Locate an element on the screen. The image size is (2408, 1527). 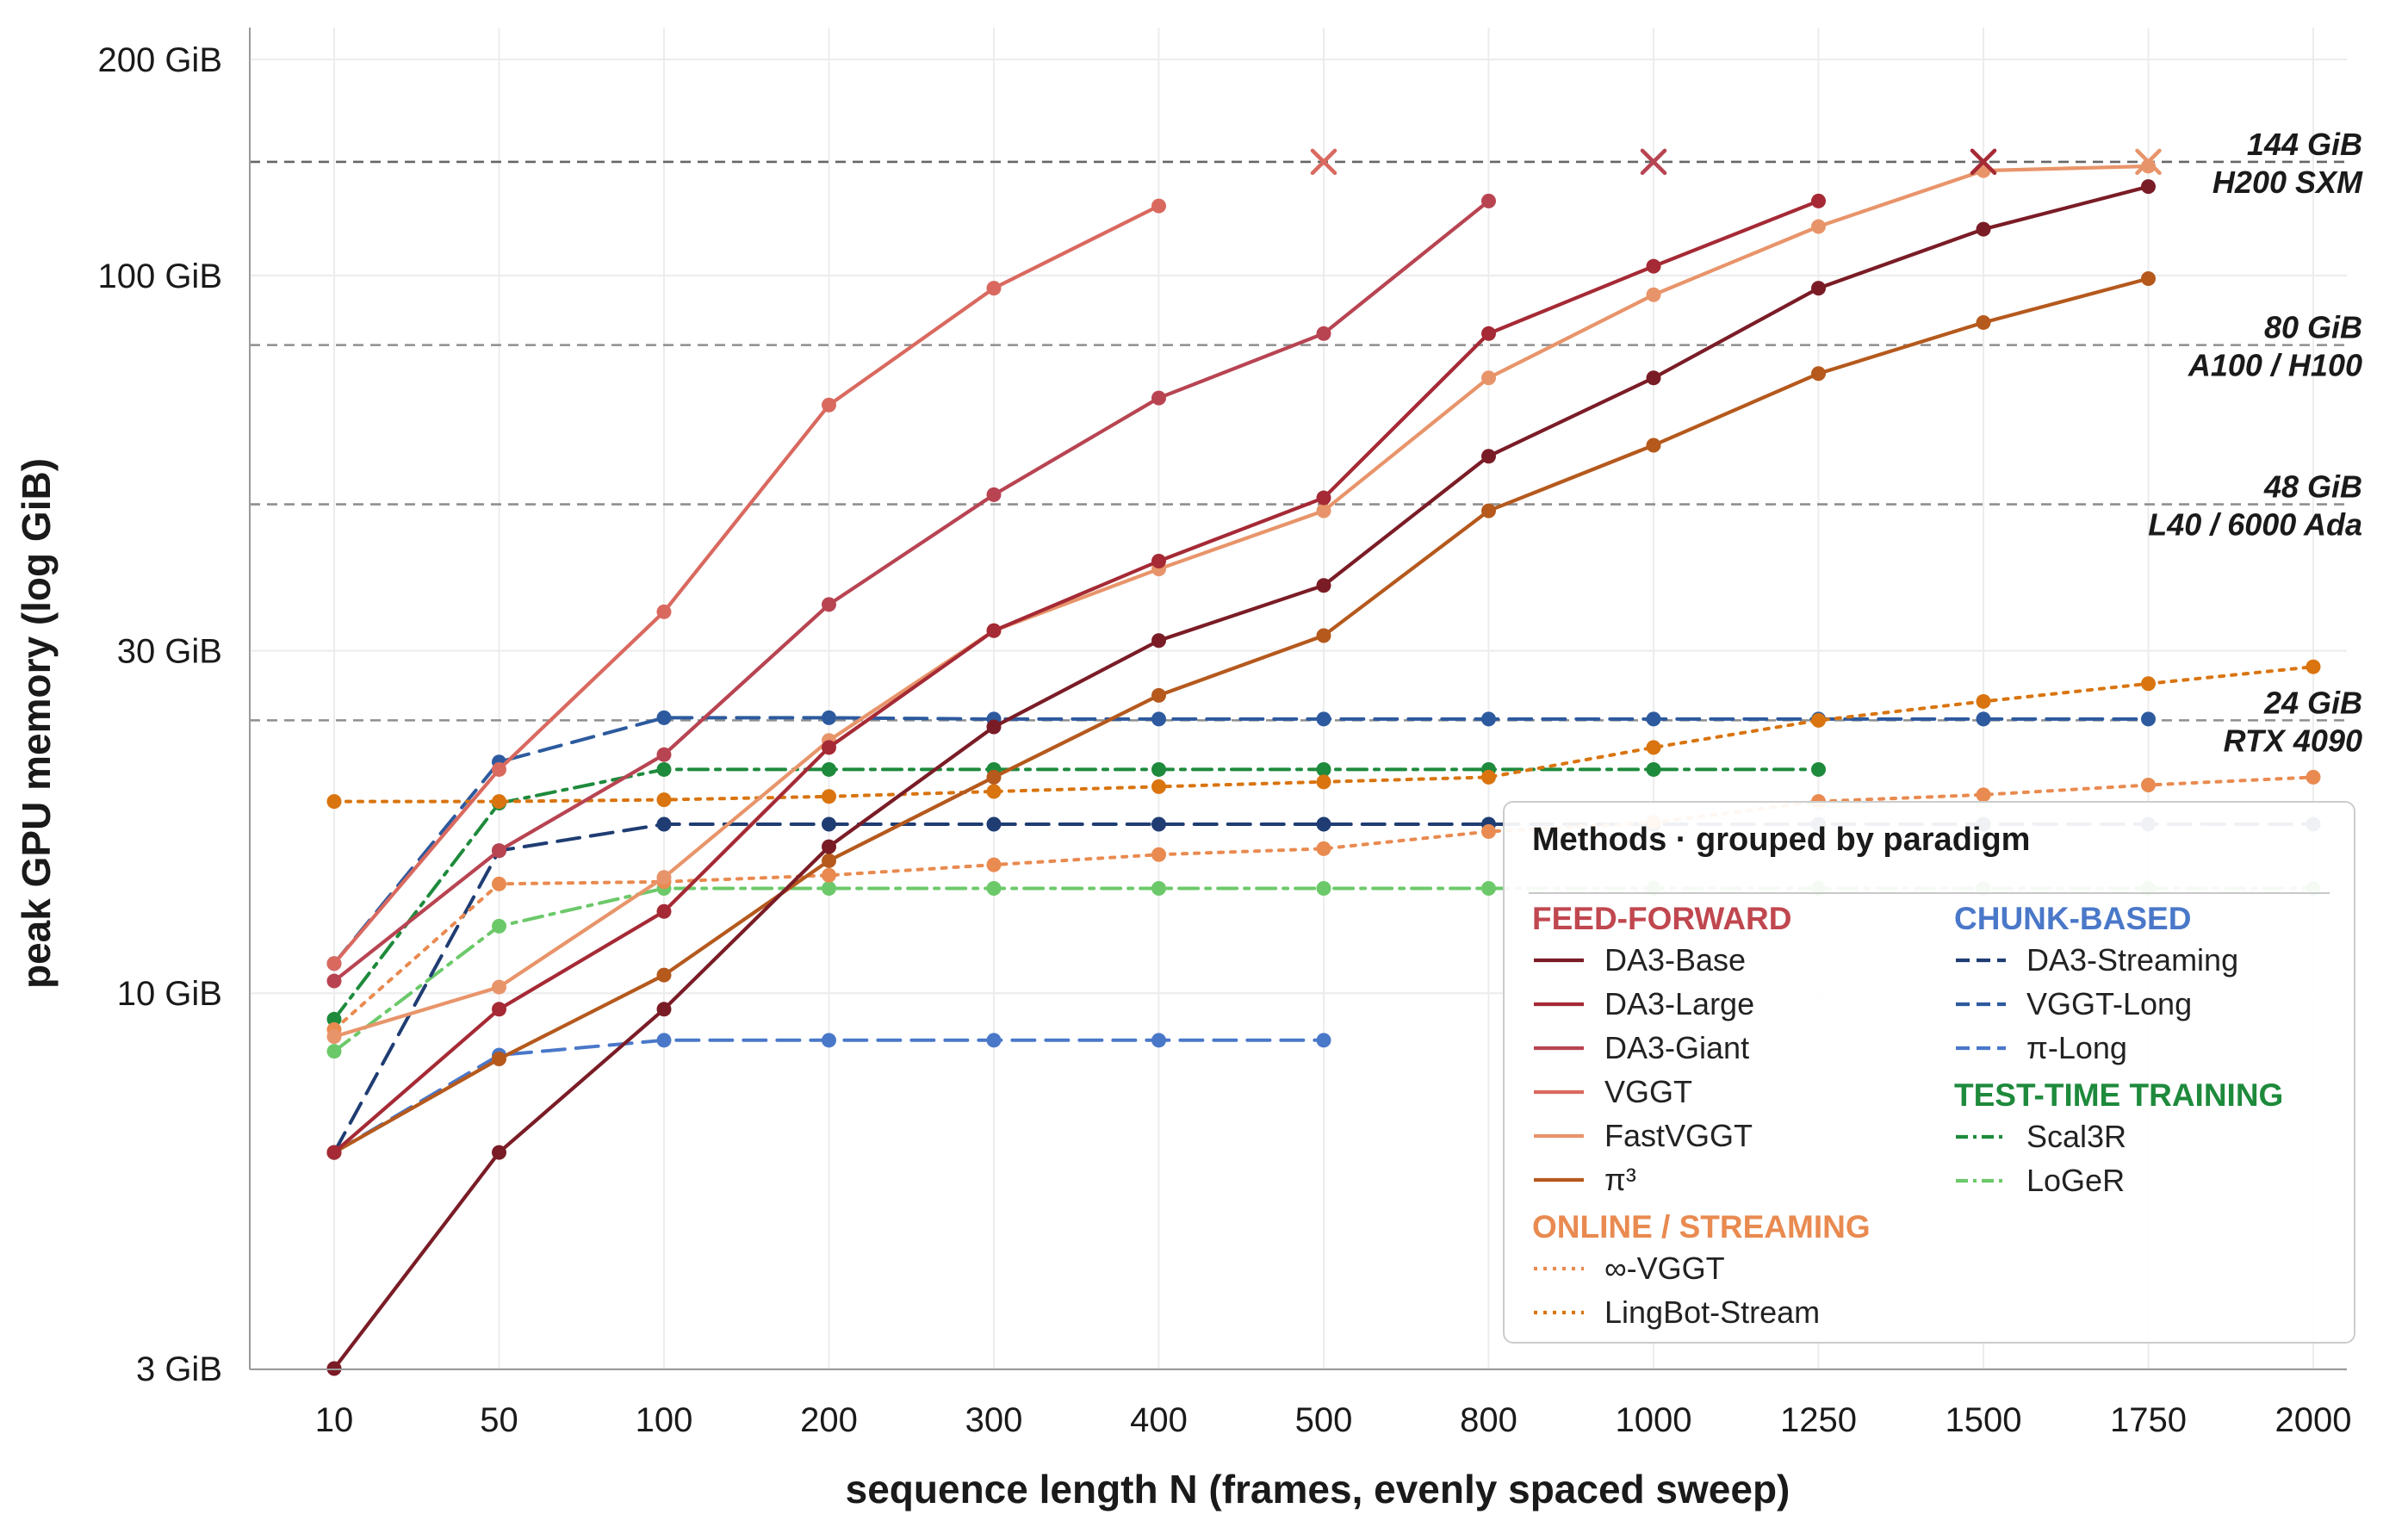
reference-line-gpu-label: A100 / H100 is located at coordinates (2275, 365).